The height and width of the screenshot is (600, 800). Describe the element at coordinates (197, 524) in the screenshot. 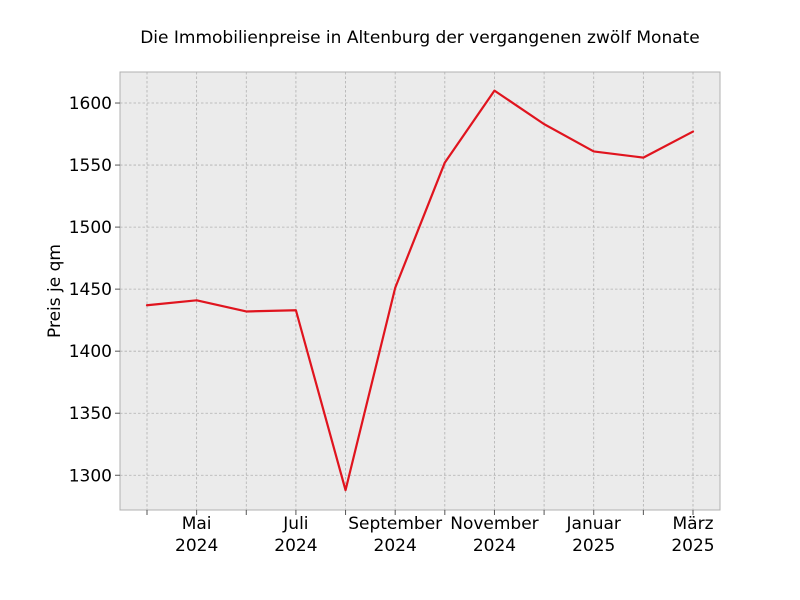

I see `x-tick-label-month: Mai` at that location.